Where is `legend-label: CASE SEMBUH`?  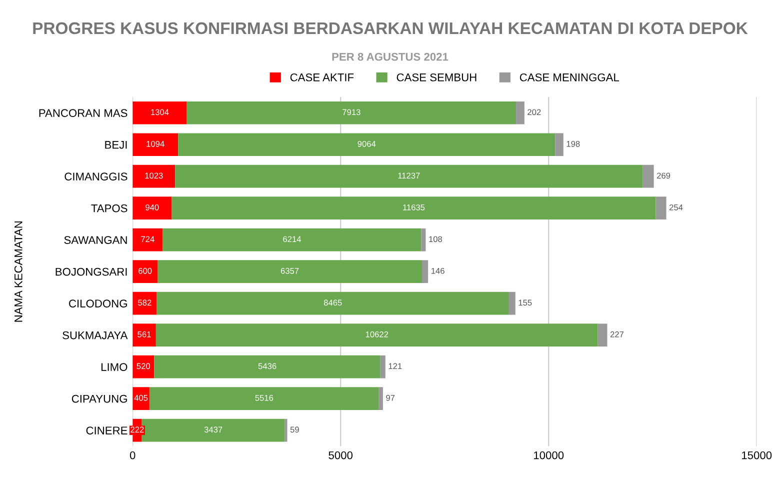
legend-label: CASE SEMBUH is located at coordinates (436, 77).